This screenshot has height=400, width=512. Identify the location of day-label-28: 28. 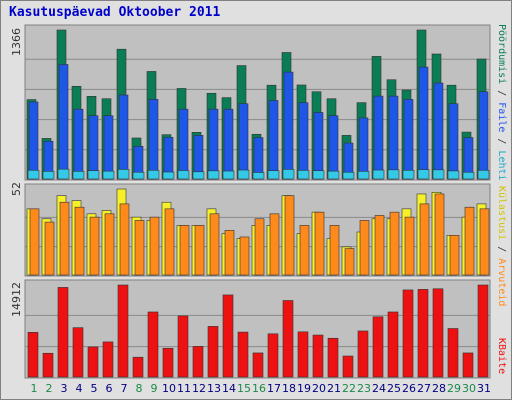
(439, 388).